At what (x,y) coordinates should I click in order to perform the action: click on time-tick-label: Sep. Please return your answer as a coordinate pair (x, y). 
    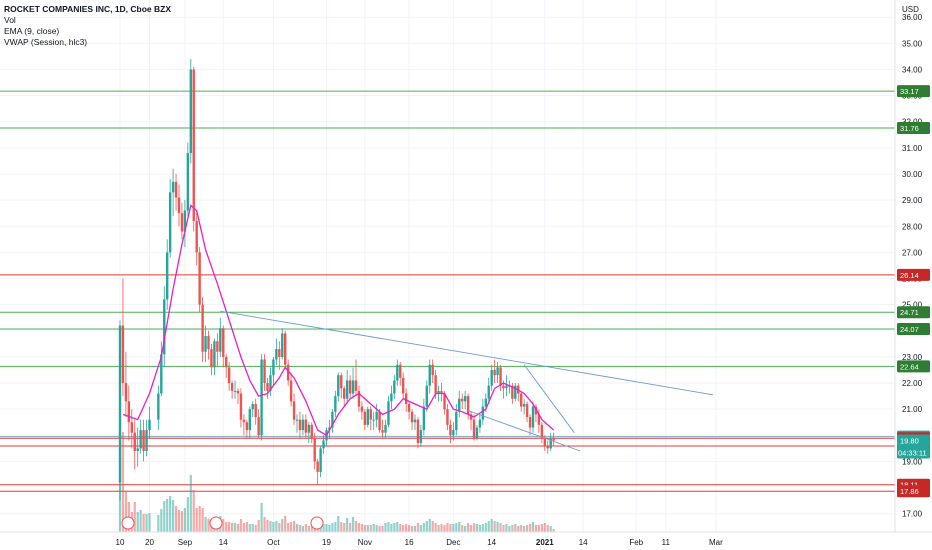
    Looking at the image, I should click on (185, 542).